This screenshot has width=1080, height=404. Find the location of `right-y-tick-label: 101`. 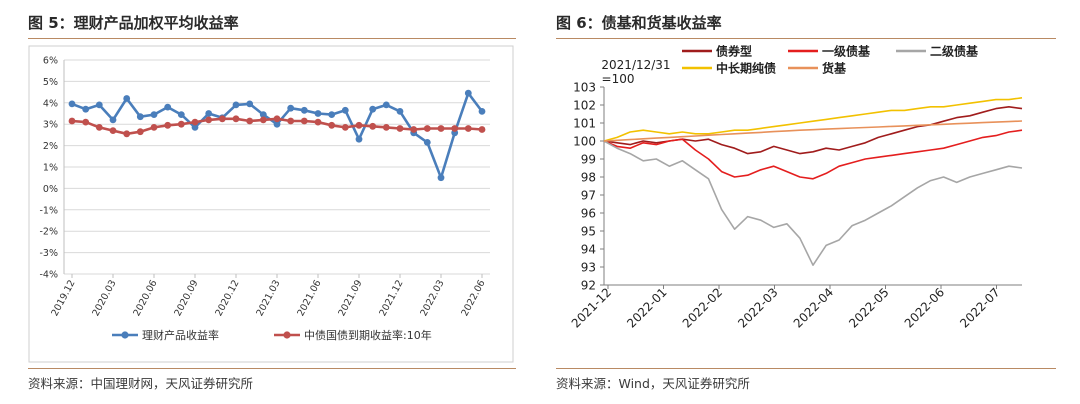

right-y-tick-label: 101 is located at coordinates (584, 124).